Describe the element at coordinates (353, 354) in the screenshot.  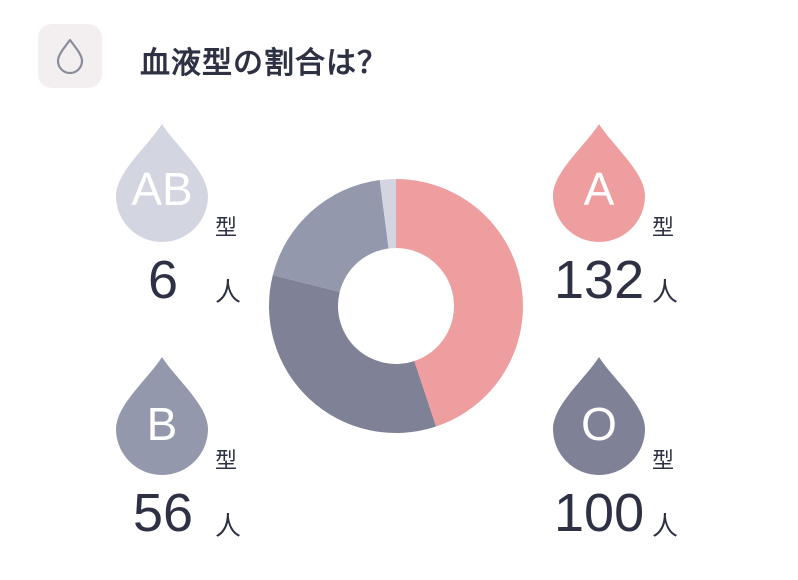
I see `donut-slice-o` at that location.